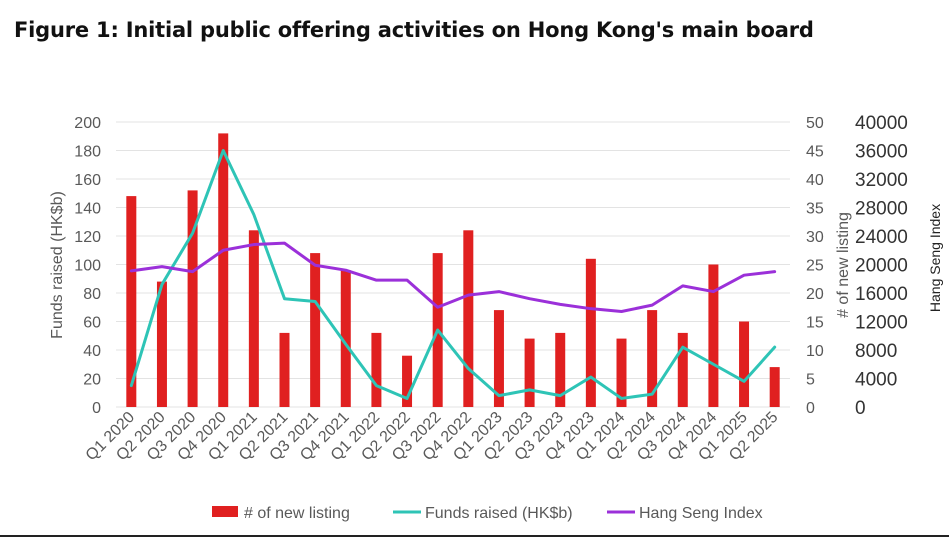 The width and height of the screenshot is (949, 537). I want to click on right-axis-2-tick: 8000, so click(876, 351).